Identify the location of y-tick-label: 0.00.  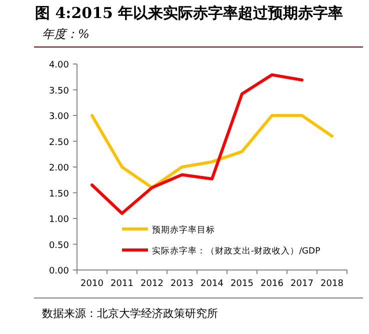
(59, 271).